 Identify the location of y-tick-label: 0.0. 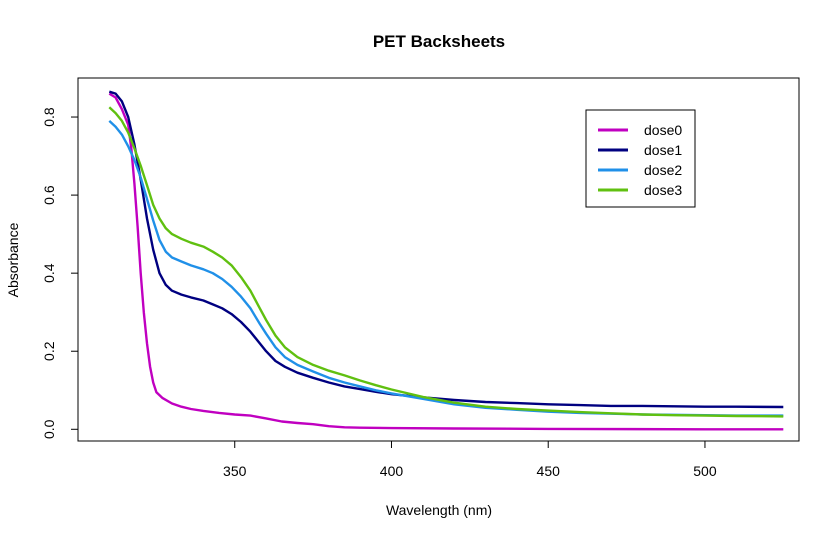
(49, 429).